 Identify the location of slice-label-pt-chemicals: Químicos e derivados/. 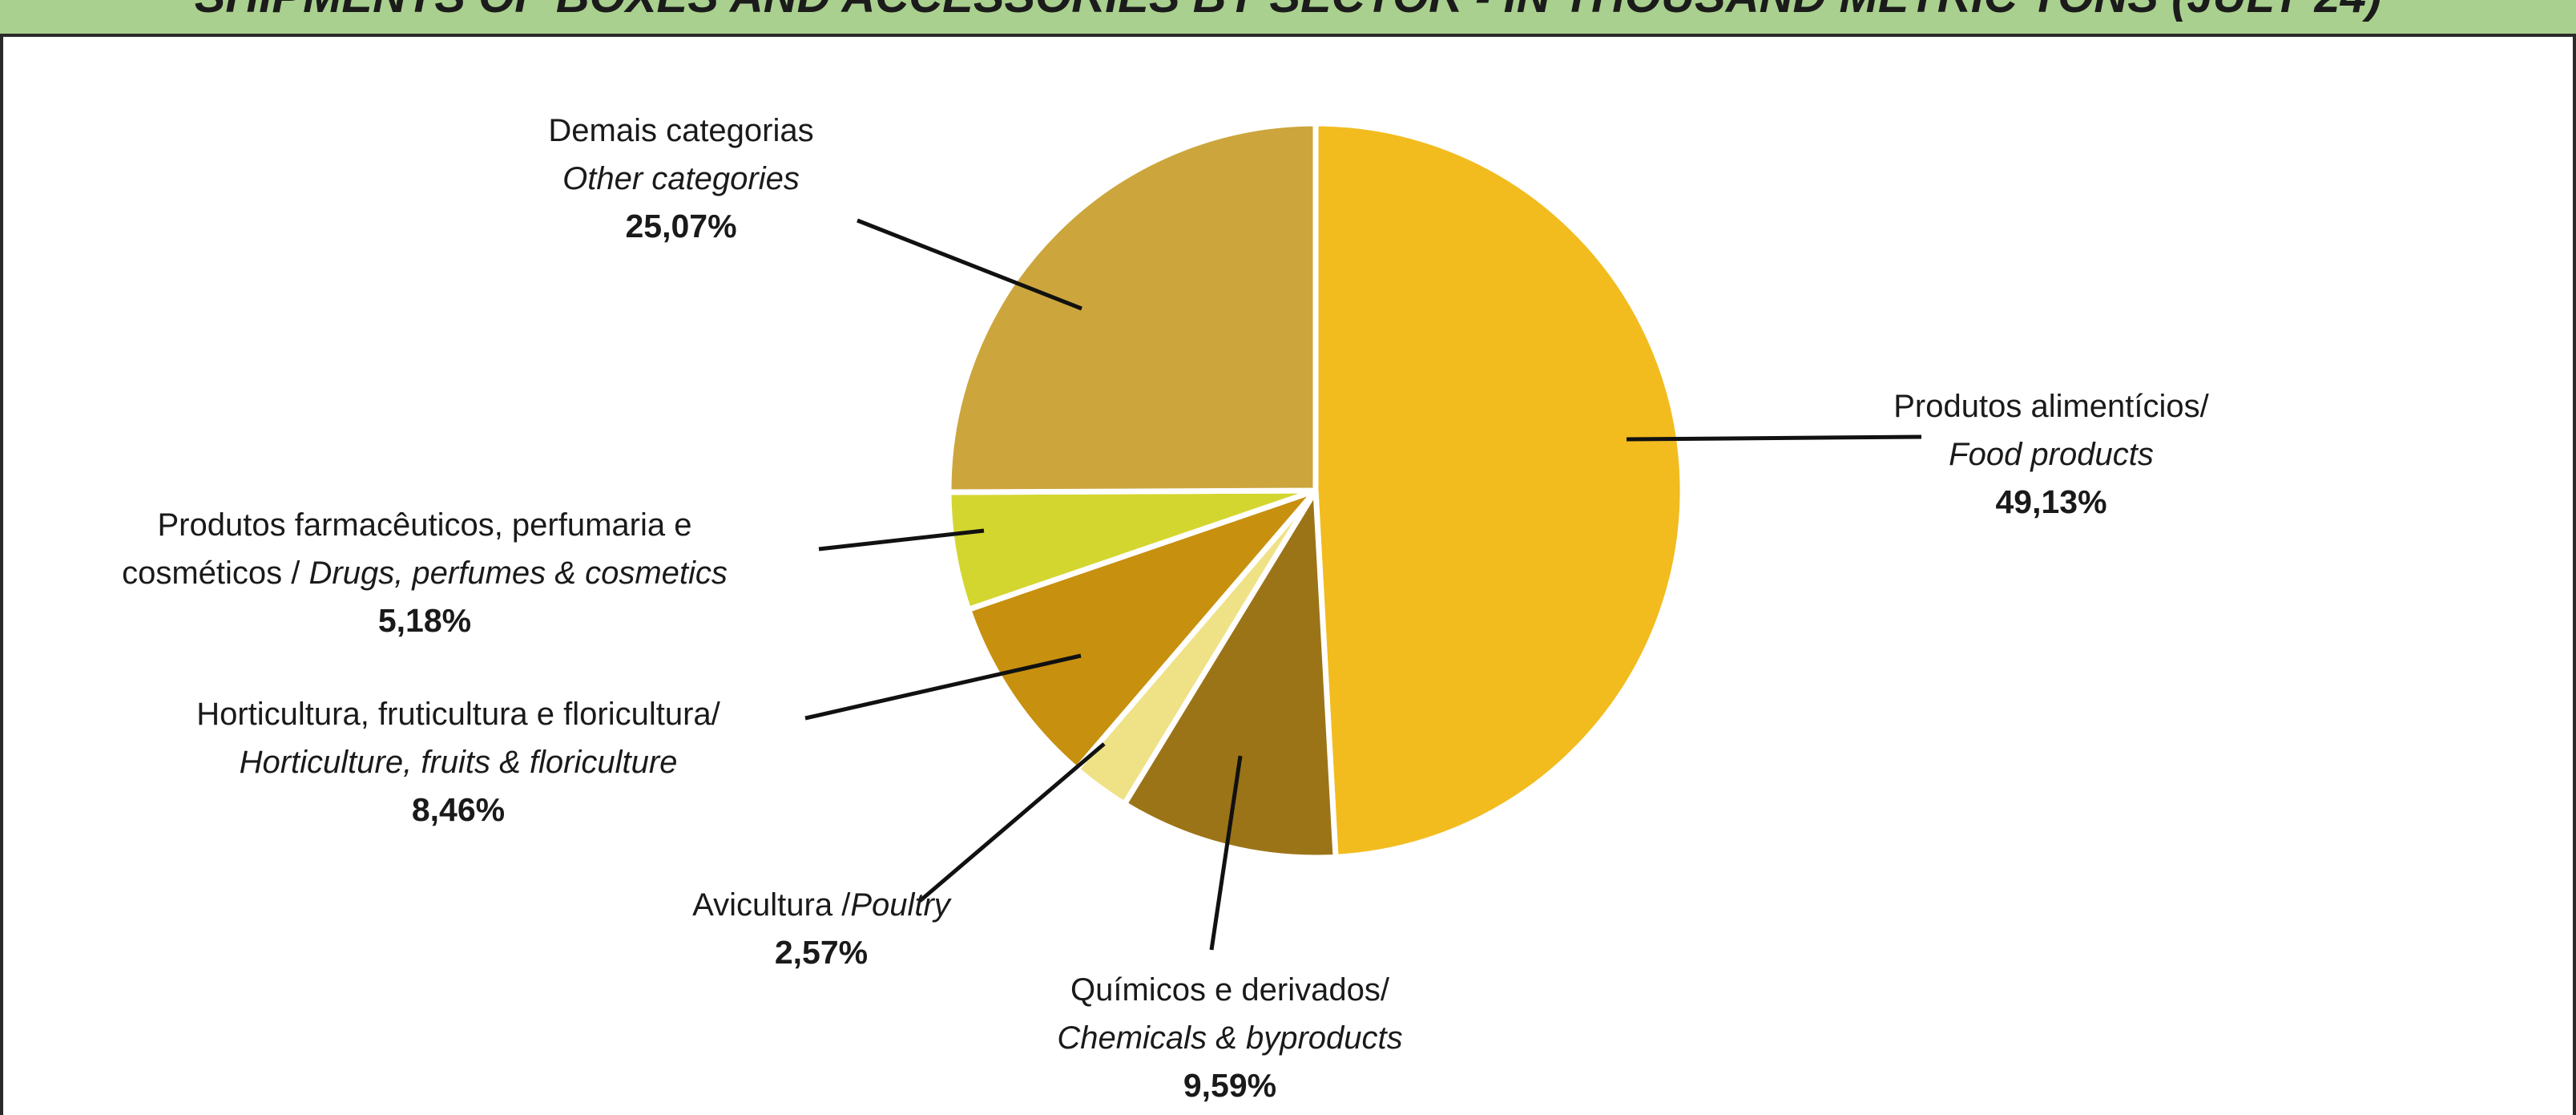
(1230, 990).